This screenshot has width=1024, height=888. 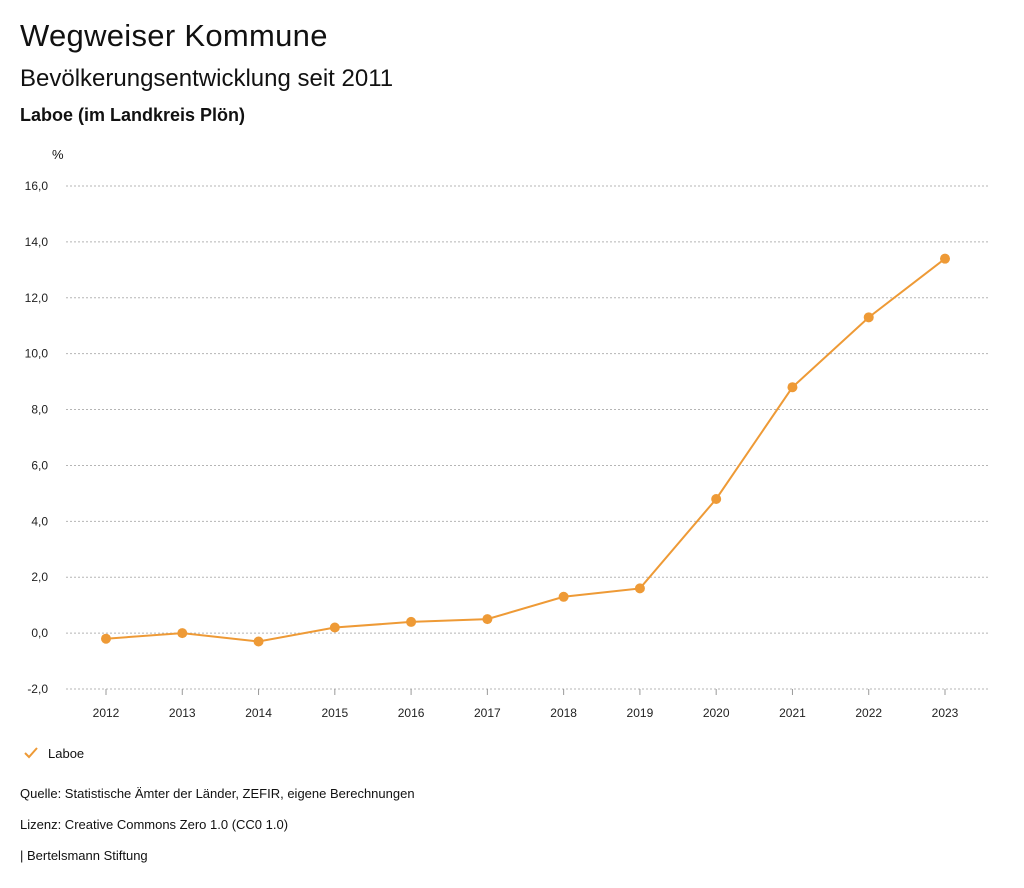 I want to click on y-tick-label: 2,0, so click(x=39, y=577).